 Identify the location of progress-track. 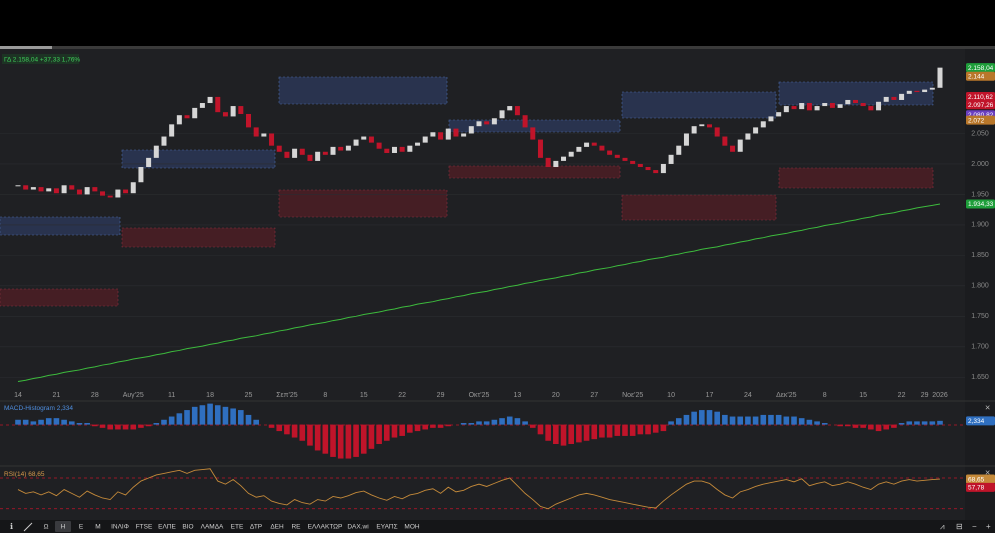
(497, 47).